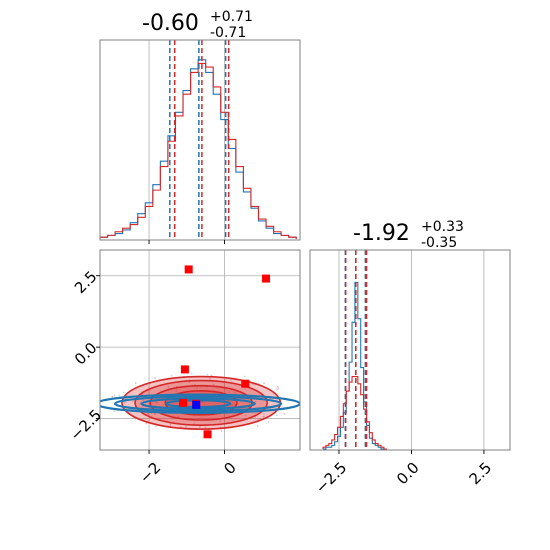 The height and width of the screenshot is (550, 550). Describe the element at coordinates (86, 282) in the screenshot. I see `y-tick-label: 2.5` at that location.